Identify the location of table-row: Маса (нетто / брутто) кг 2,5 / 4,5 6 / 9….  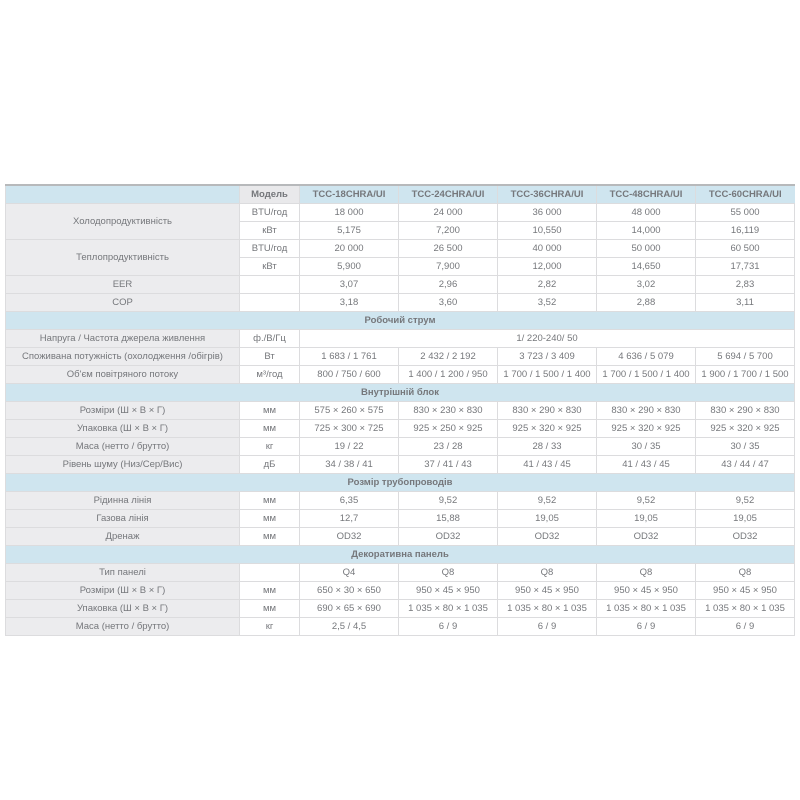
(400, 626).